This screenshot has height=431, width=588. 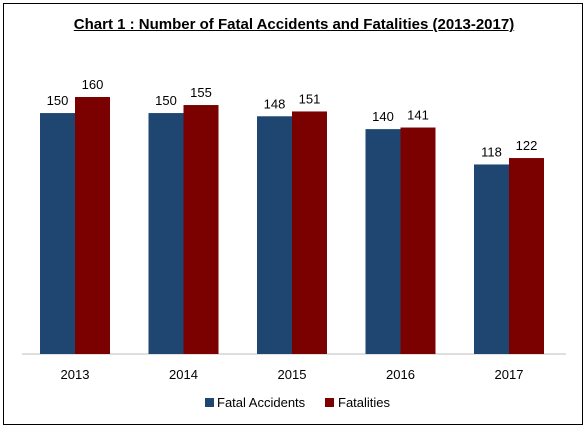 What do you see at coordinates (491, 151) in the screenshot?
I see `data-label-fatal-accidents-2017: 118` at bounding box center [491, 151].